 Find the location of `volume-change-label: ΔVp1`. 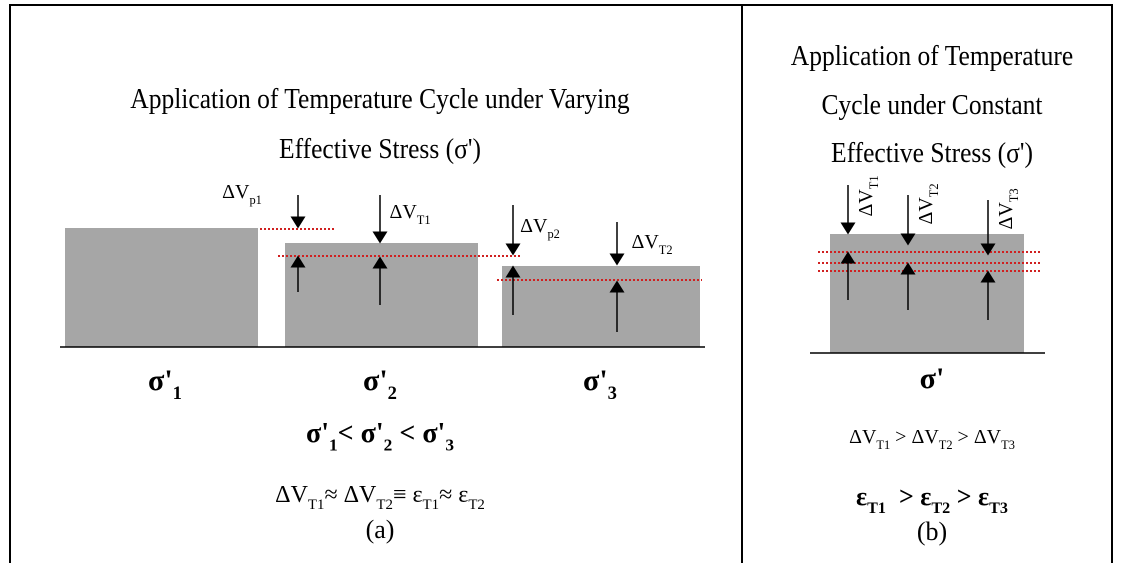

volume-change-label: ΔVp1 is located at coordinates (242, 194).